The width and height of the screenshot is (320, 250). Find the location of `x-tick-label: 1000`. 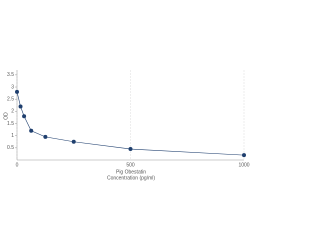

x-tick-label: 1000 is located at coordinates (243, 165).